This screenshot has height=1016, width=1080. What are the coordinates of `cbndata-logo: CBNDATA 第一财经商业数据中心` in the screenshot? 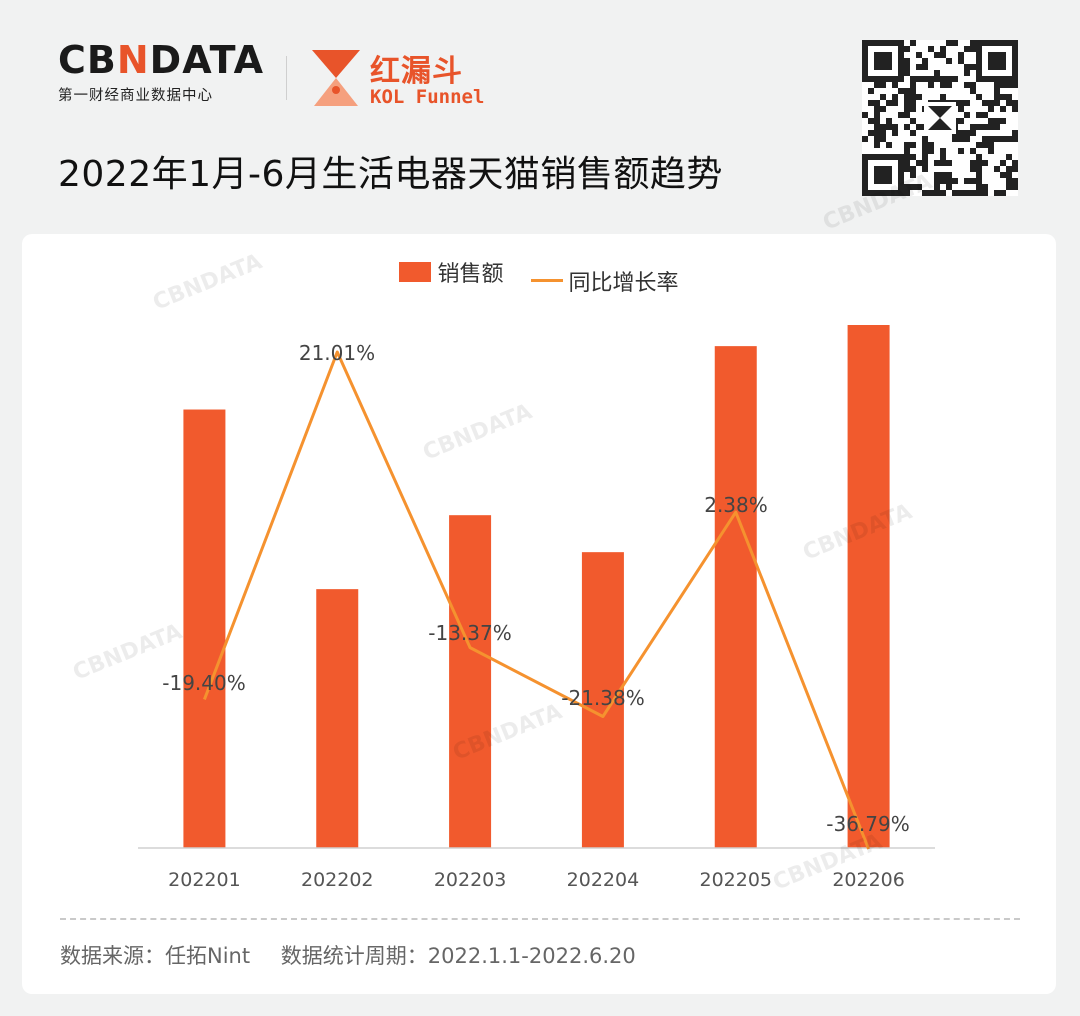 It's located at (161, 71).